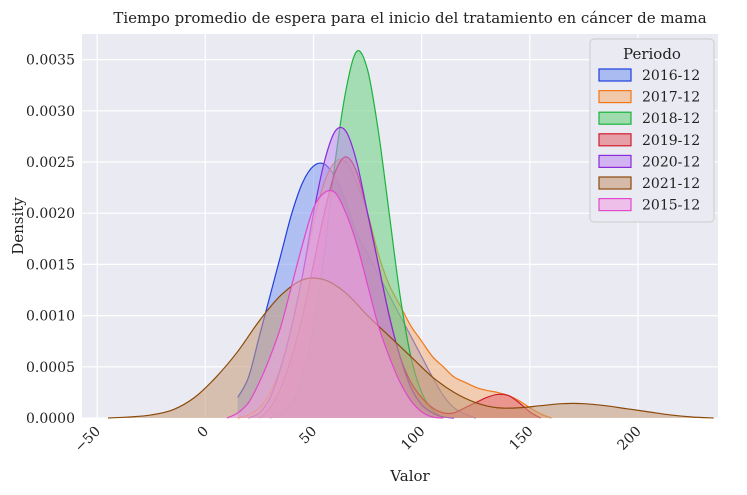 The height and width of the screenshot is (495, 747). I want to click on y-tick-label: 0.0030, so click(50, 112).